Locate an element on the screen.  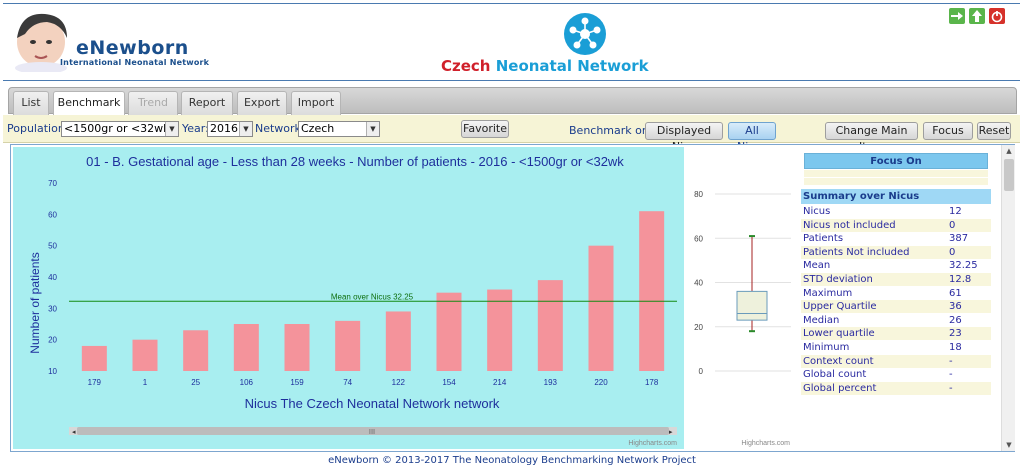
x-tick-label: 106 is located at coordinates (247, 382).